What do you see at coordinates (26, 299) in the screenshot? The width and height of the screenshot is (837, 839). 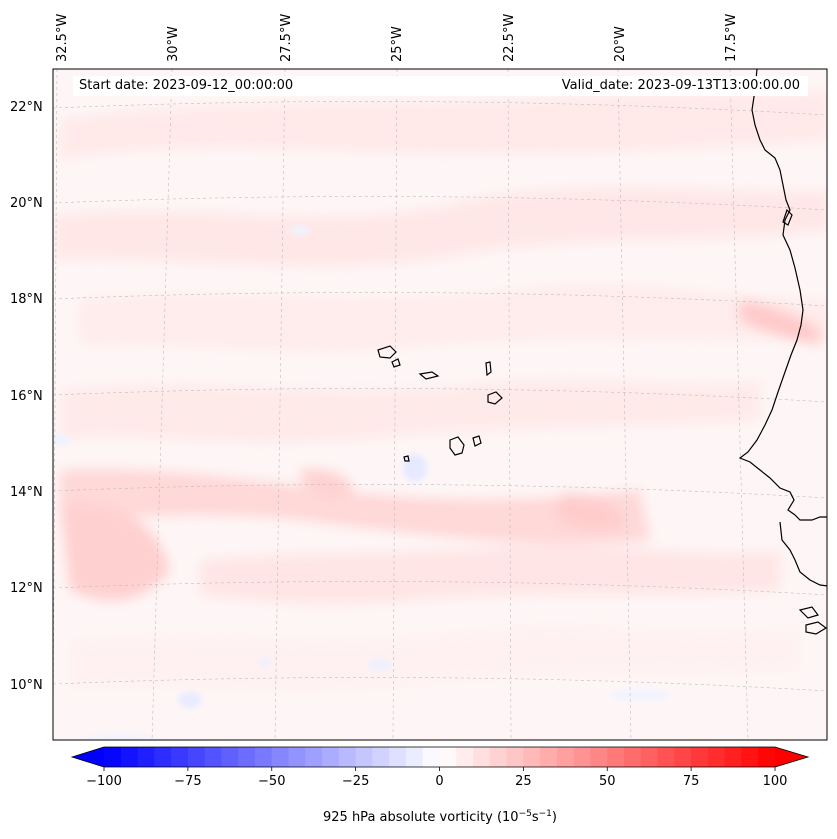 I see `lat-label-18n: 18°N` at bounding box center [26, 299].